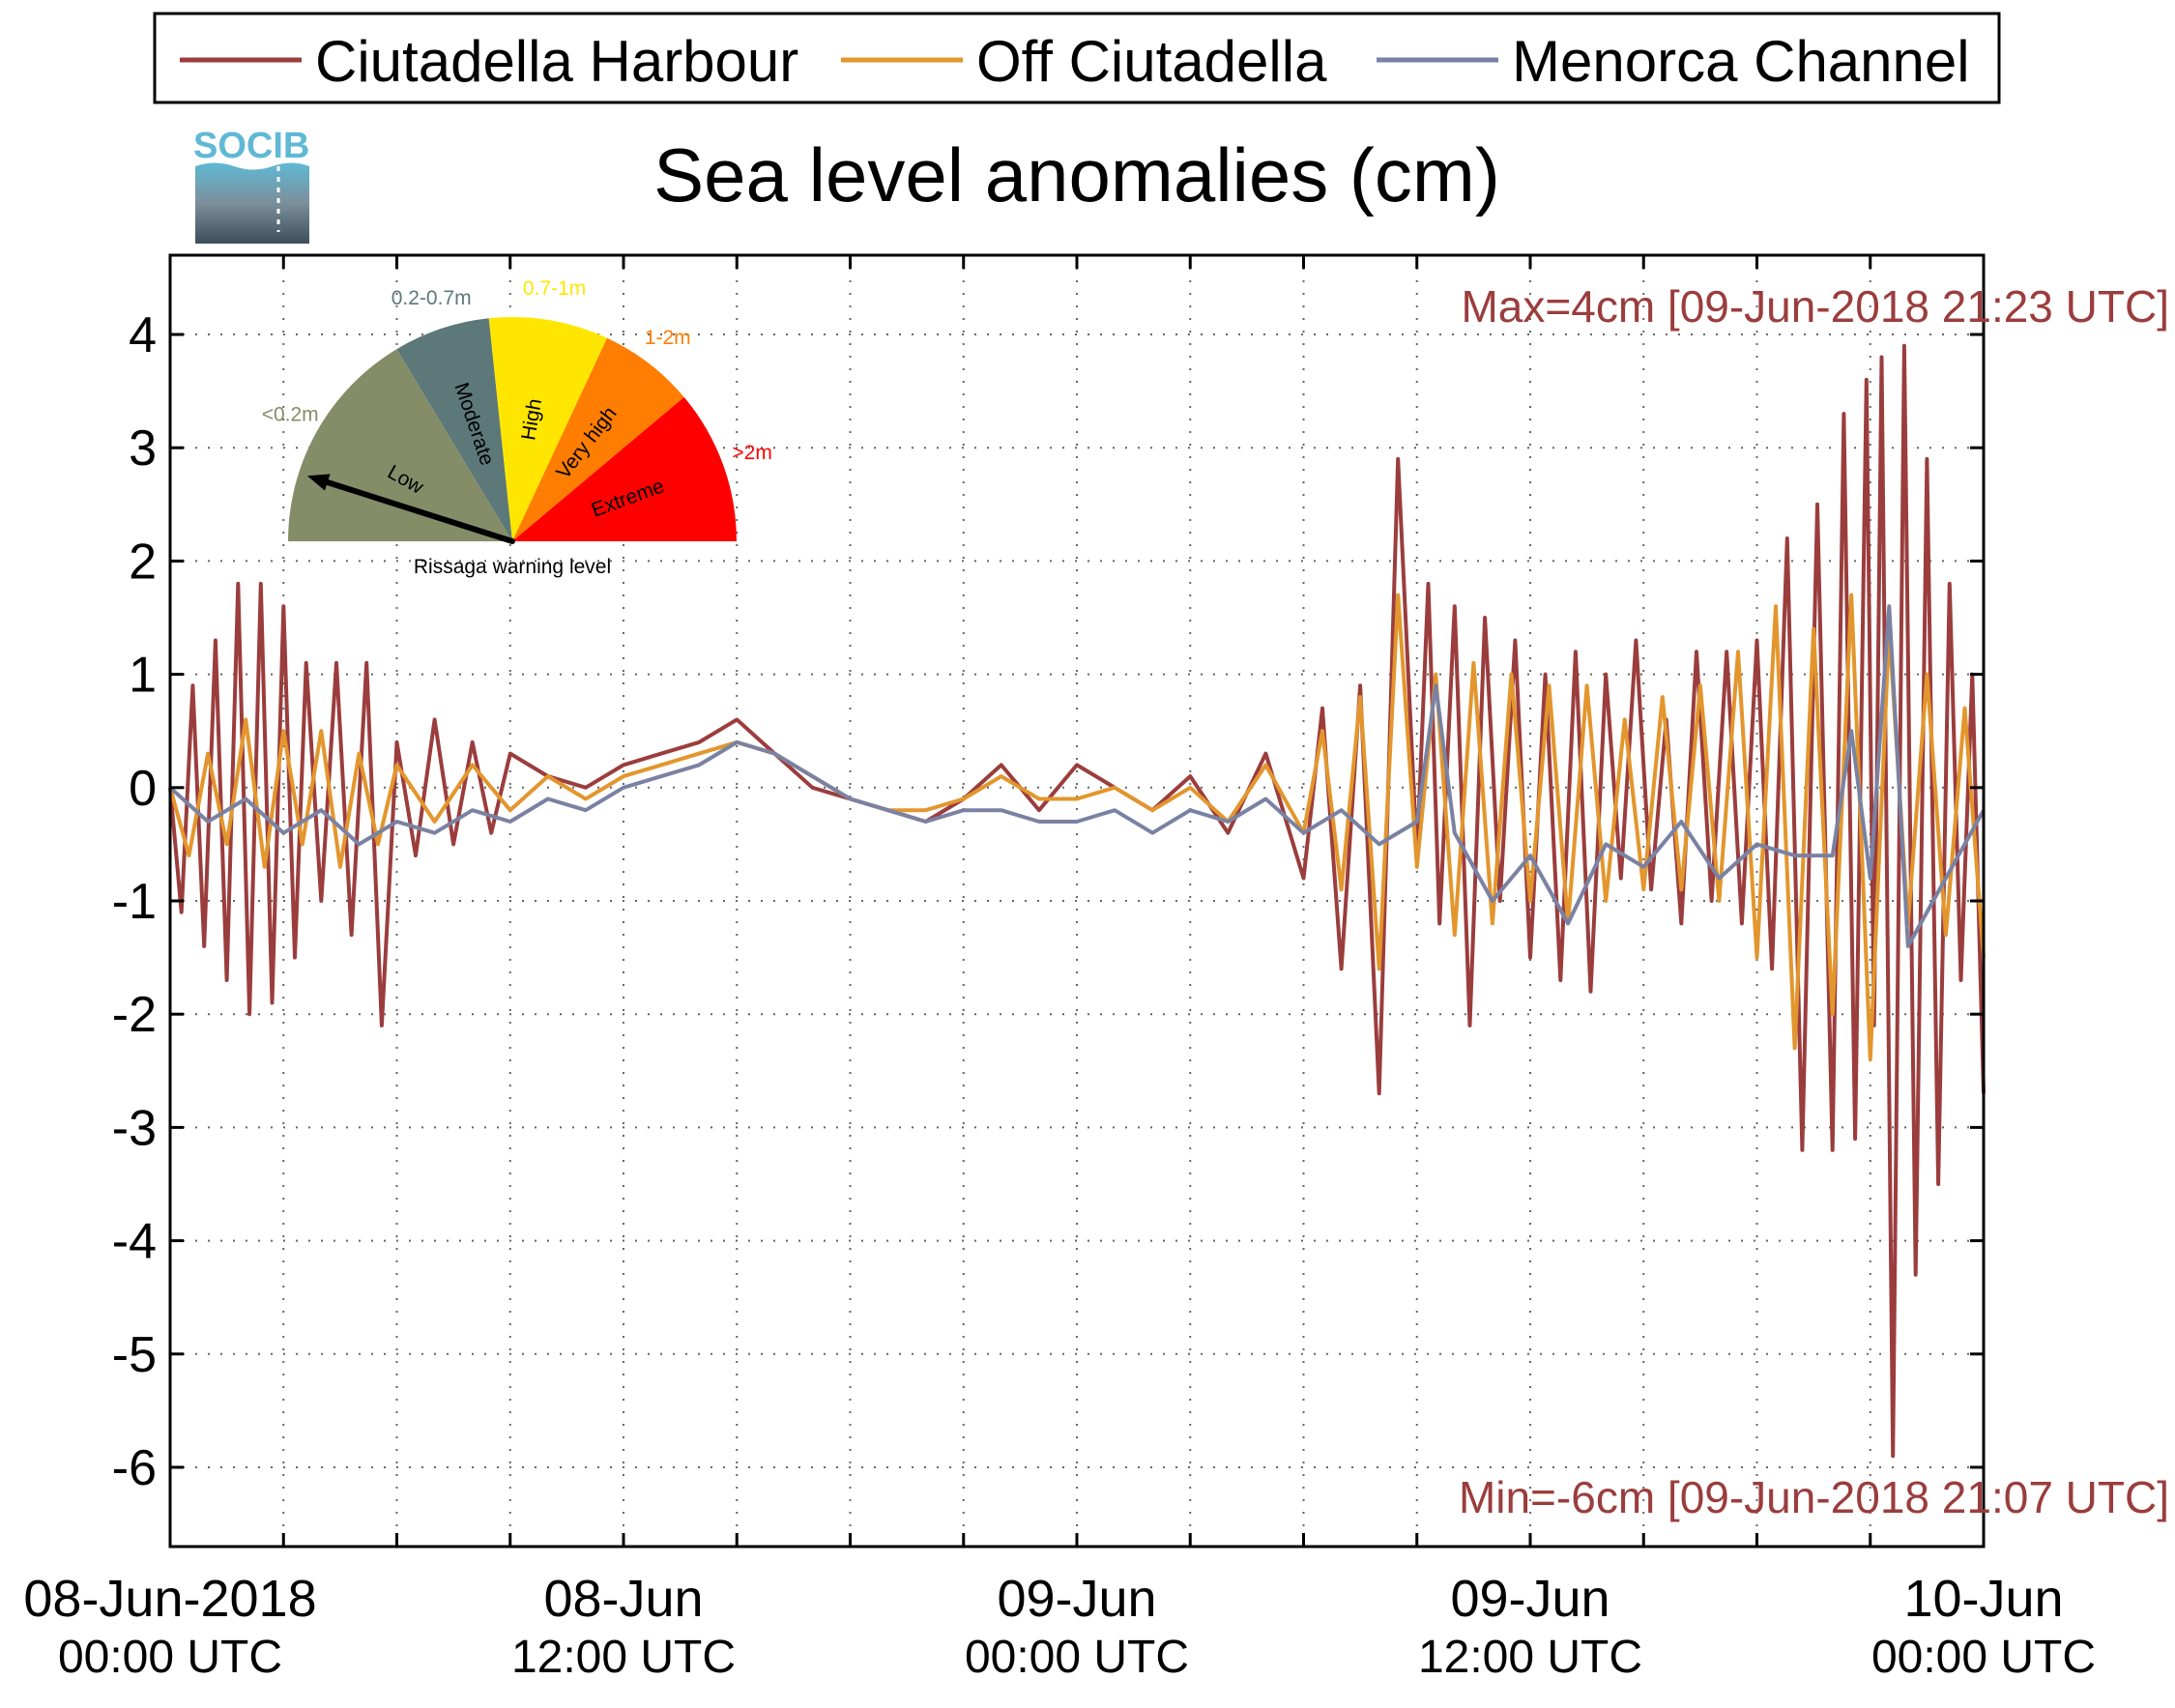 This screenshot has height=1708, width=2175. What do you see at coordinates (623, 1599) in the screenshot?
I see `x-tick-label: 08-Jun` at bounding box center [623, 1599].